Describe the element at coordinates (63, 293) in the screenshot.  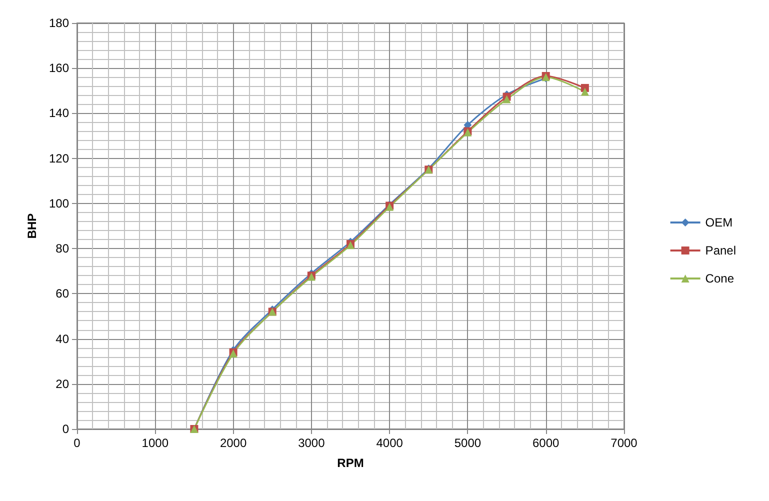
I see `y-tick-label: 60` at that location.